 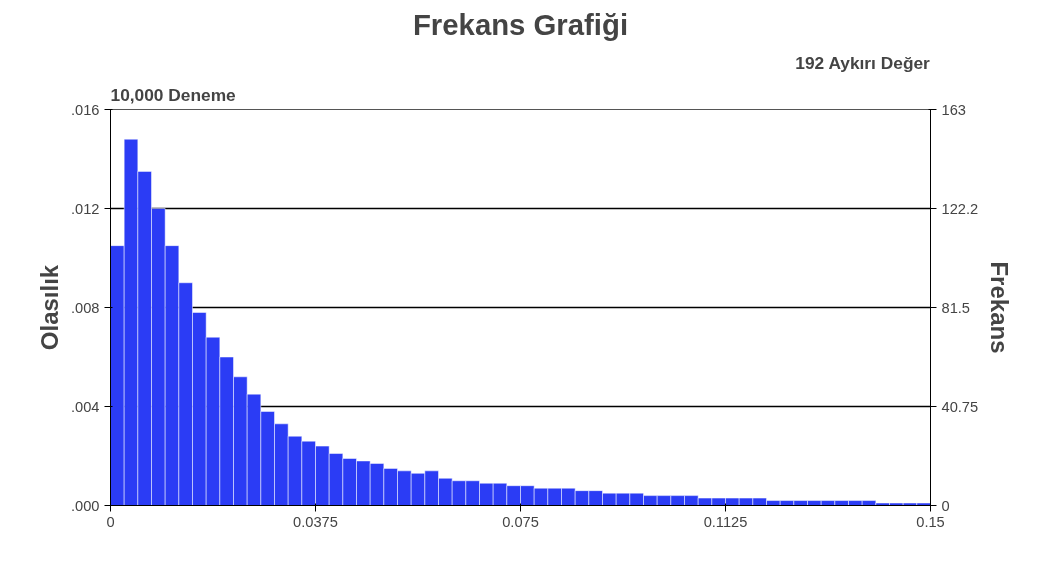 What do you see at coordinates (956, 307) in the screenshot?
I see `y2-tick-label: 81.5` at bounding box center [956, 307].